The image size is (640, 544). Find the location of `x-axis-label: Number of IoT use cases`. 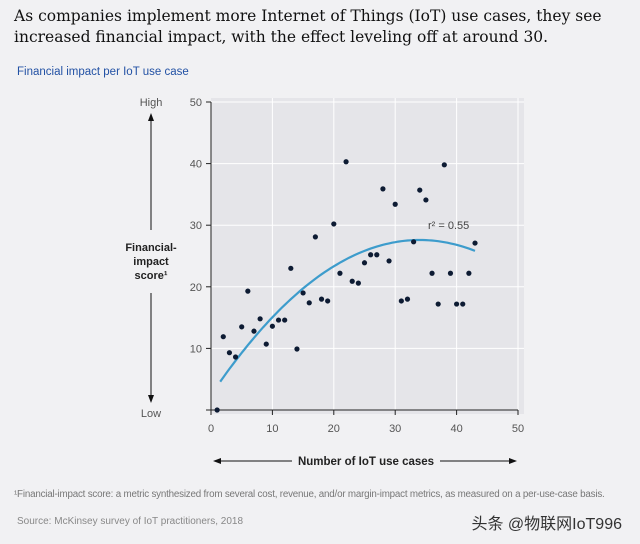

x-axis-label: Number of IoT use cases is located at coordinates (366, 462).